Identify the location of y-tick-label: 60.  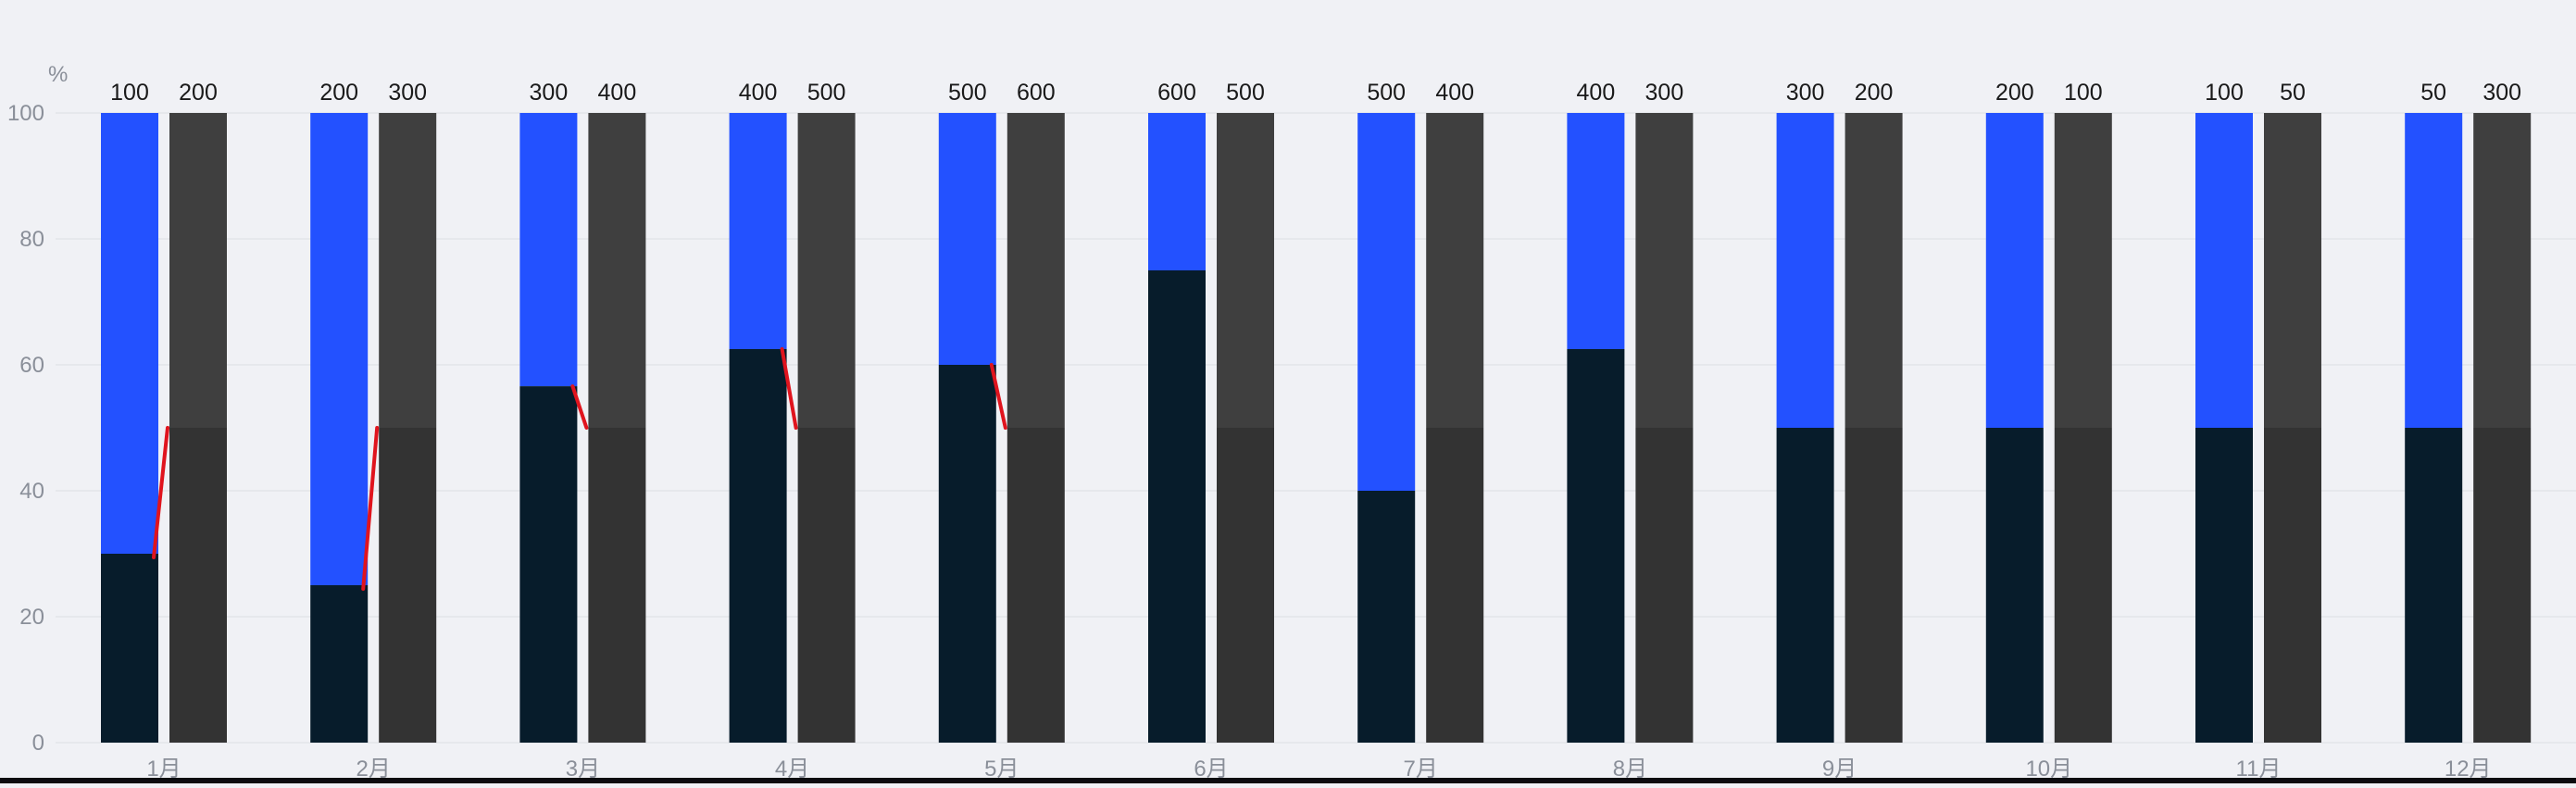
(32, 365).